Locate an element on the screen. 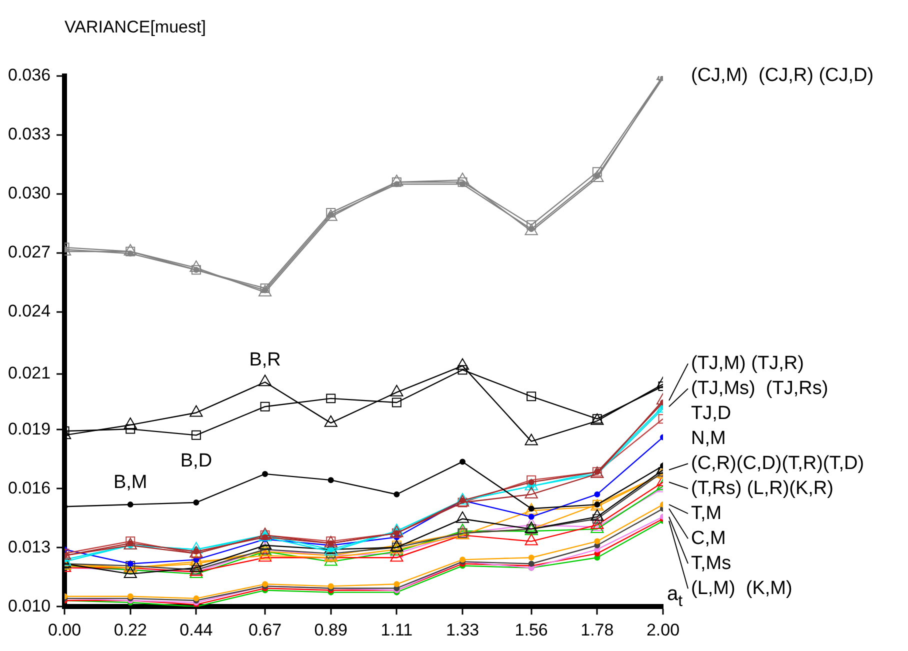 This screenshot has width=908, height=651. annotation: T,Ms is located at coordinates (711, 563).